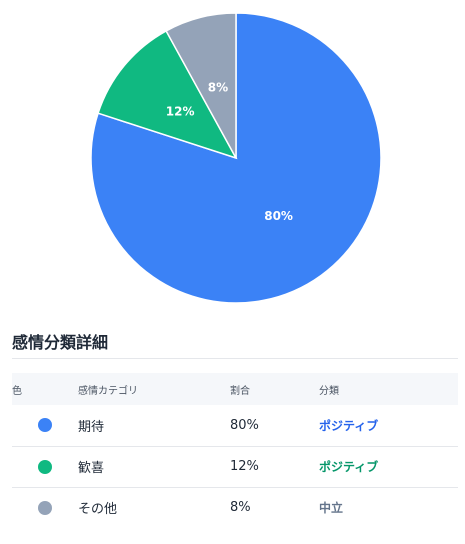 Image resolution: width=465 pixels, height=544 pixels. I want to click on table-header-row: 色 感情カテゴリ 割合 分類, so click(235, 389).